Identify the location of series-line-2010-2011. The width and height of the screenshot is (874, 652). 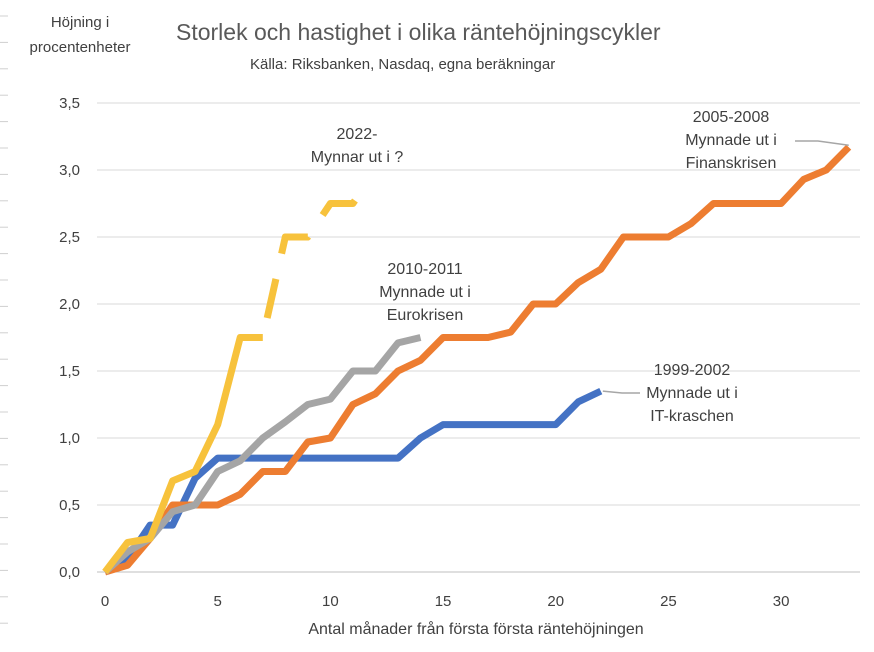
(262, 454).